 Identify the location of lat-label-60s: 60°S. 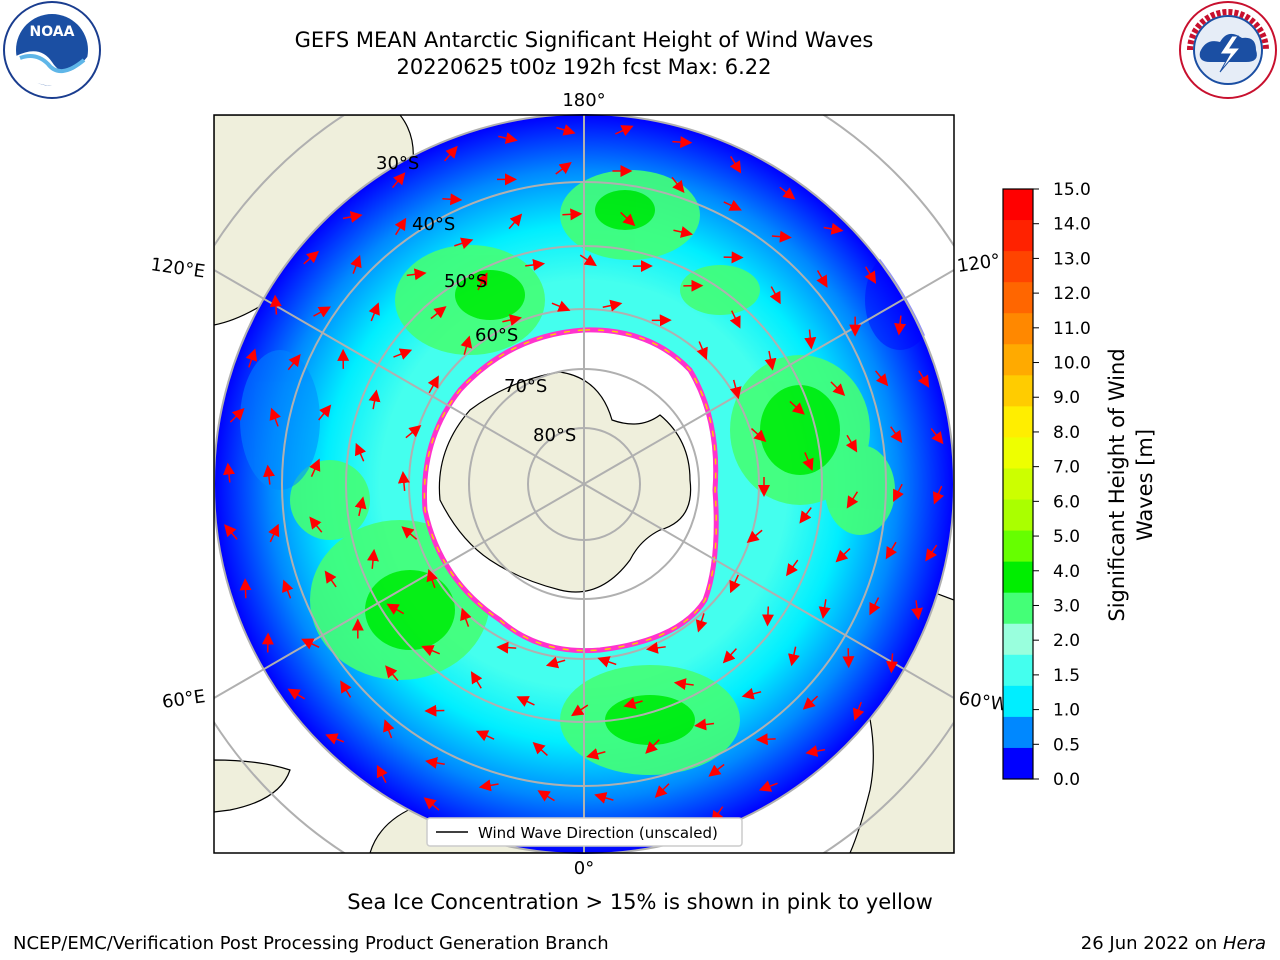
(496, 335).